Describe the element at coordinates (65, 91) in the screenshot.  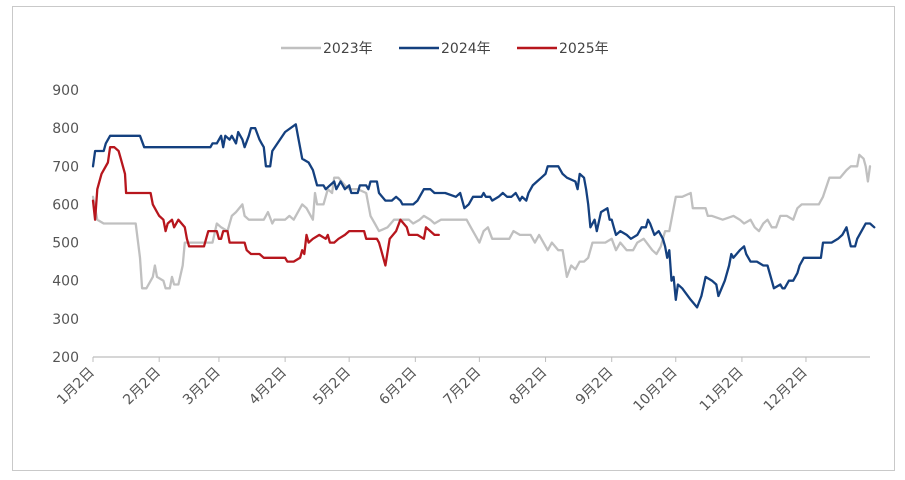
I see `y-tick-label: 900` at that location.